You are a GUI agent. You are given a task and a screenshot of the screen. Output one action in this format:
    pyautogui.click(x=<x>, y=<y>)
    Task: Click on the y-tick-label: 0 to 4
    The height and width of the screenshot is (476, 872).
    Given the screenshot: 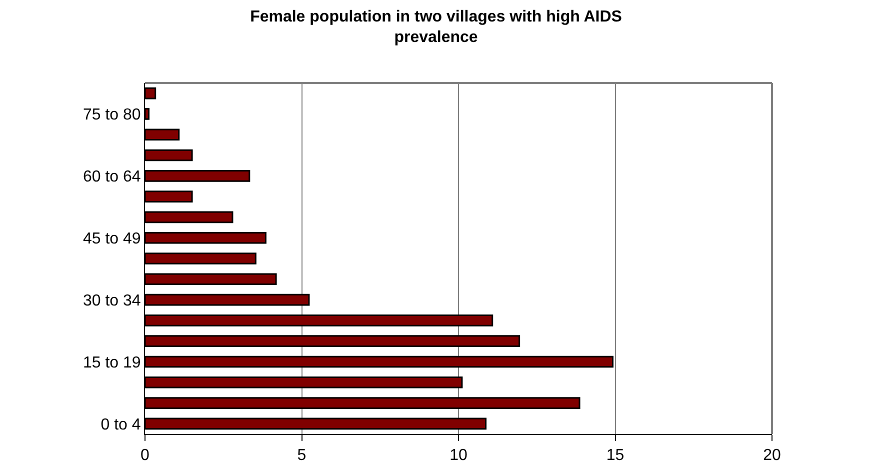 What is the action you would take?
    pyautogui.click(x=120, y=425)
    